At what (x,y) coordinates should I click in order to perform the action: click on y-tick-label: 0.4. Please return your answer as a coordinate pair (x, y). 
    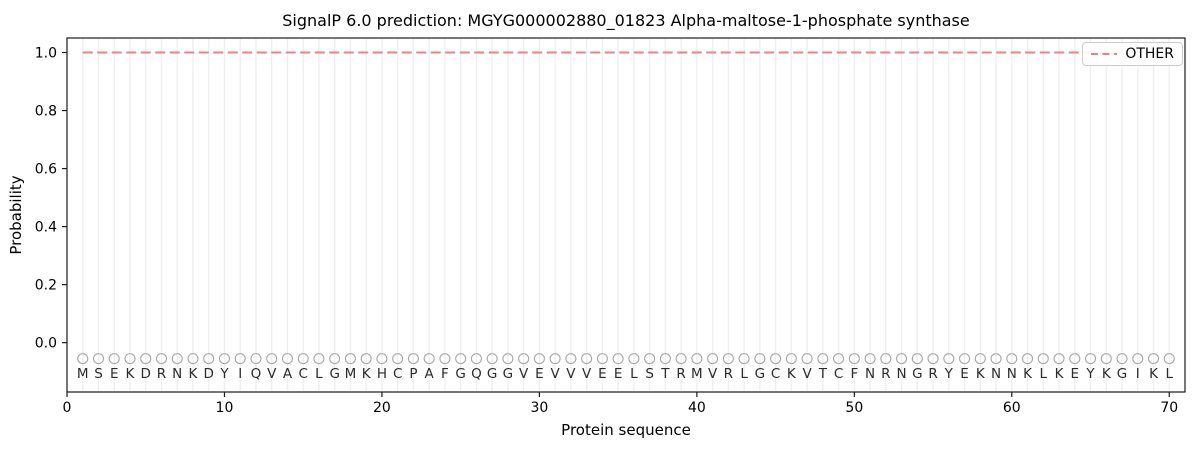
    Looking at the image, I should click on (46, 228).